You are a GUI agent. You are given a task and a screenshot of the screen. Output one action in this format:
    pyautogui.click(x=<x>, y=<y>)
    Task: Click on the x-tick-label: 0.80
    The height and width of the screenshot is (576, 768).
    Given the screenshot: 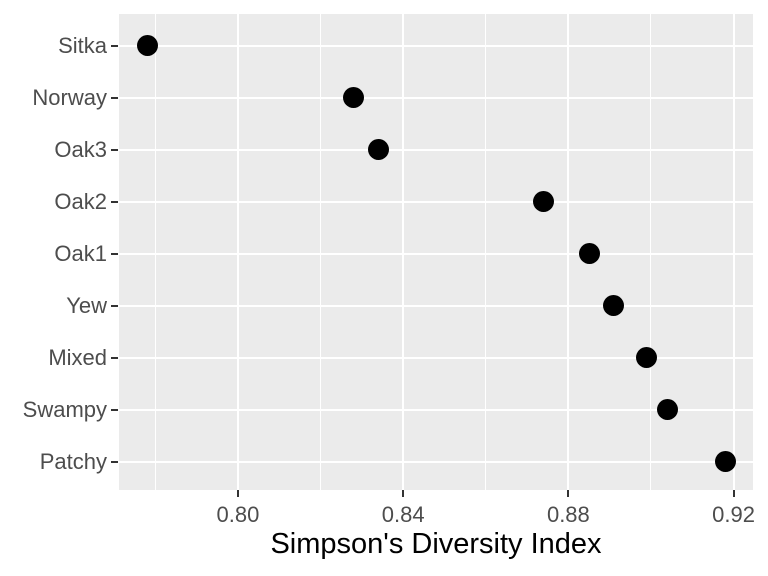 What is the action you would take?
    pyautogui.click(x=238, y=514)
    